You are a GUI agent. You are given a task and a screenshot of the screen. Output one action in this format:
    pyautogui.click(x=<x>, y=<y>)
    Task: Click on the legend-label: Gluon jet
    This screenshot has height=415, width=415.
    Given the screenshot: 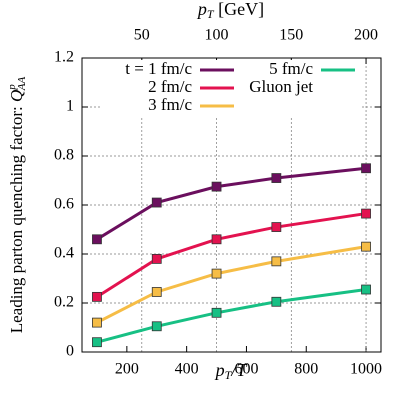 What is the action you would take?
    pyautogui.click(x=281, y=86)
    